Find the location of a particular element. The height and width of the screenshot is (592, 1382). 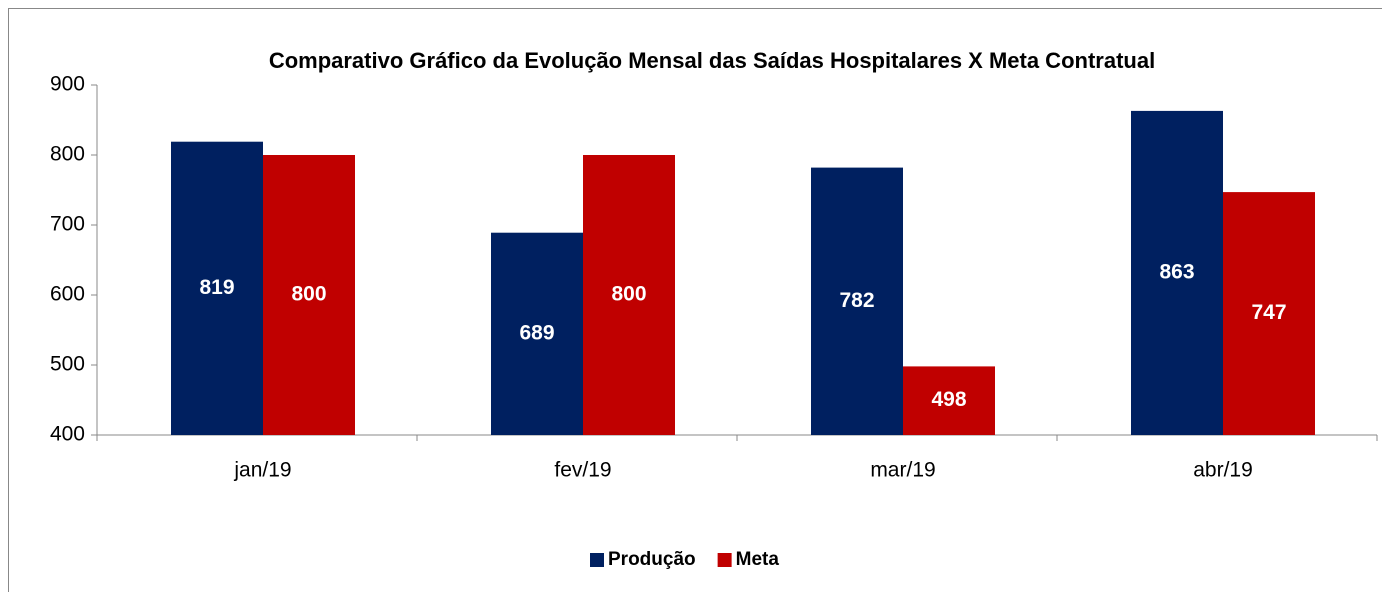

y-tick-label: 800 is located at coordinates (67, 154).